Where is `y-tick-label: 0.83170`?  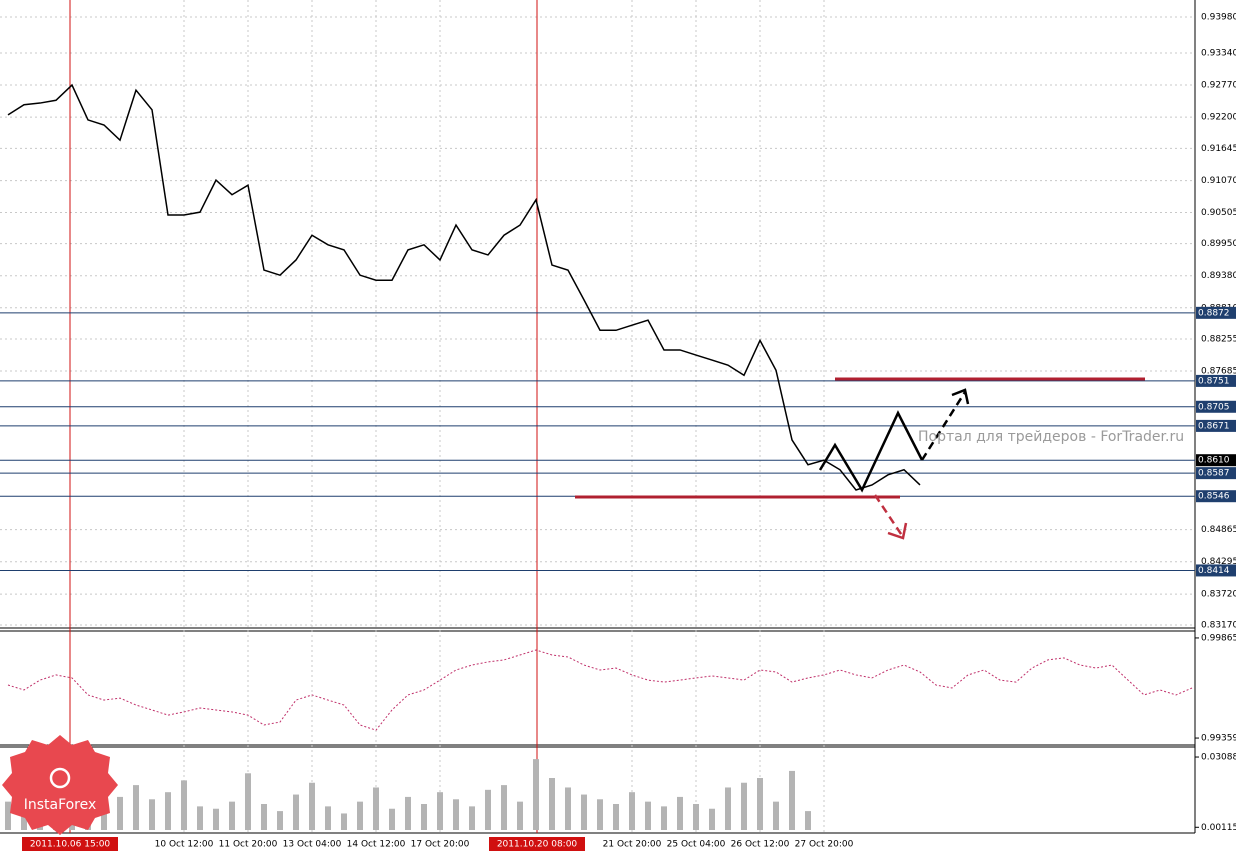
y-tick-label: 0.83170 is located at coordinates (1218, 626).